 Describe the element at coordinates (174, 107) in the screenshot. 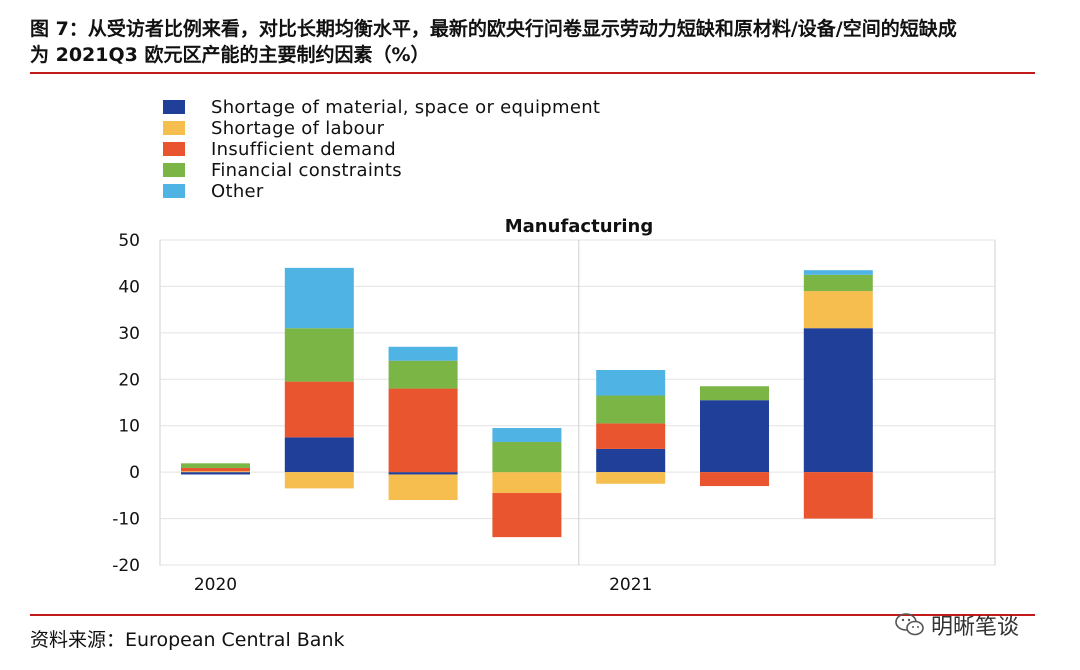

I see `legend-swatch-shortage-of-material-space-or-equipment` at that location.